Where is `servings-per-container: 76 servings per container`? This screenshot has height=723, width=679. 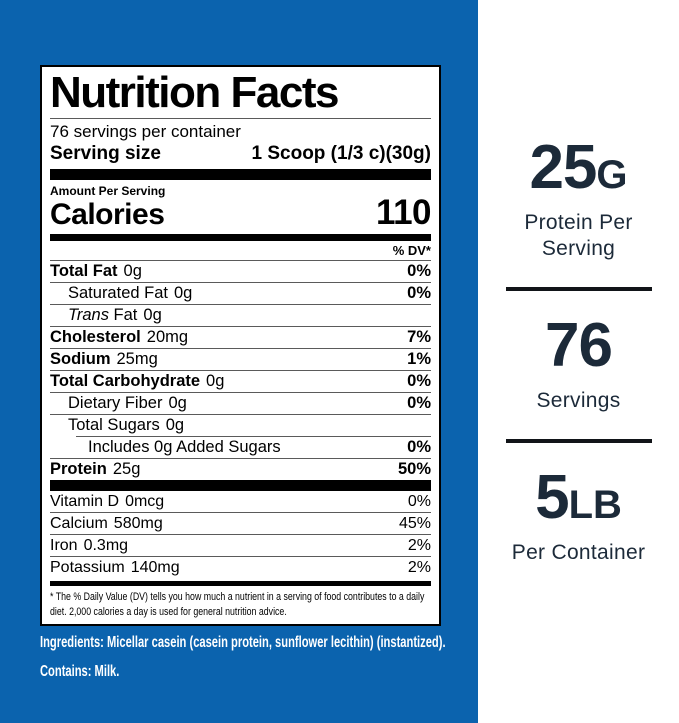 servings-per-container: 76 servings per container is located at coordinates (145, 131).